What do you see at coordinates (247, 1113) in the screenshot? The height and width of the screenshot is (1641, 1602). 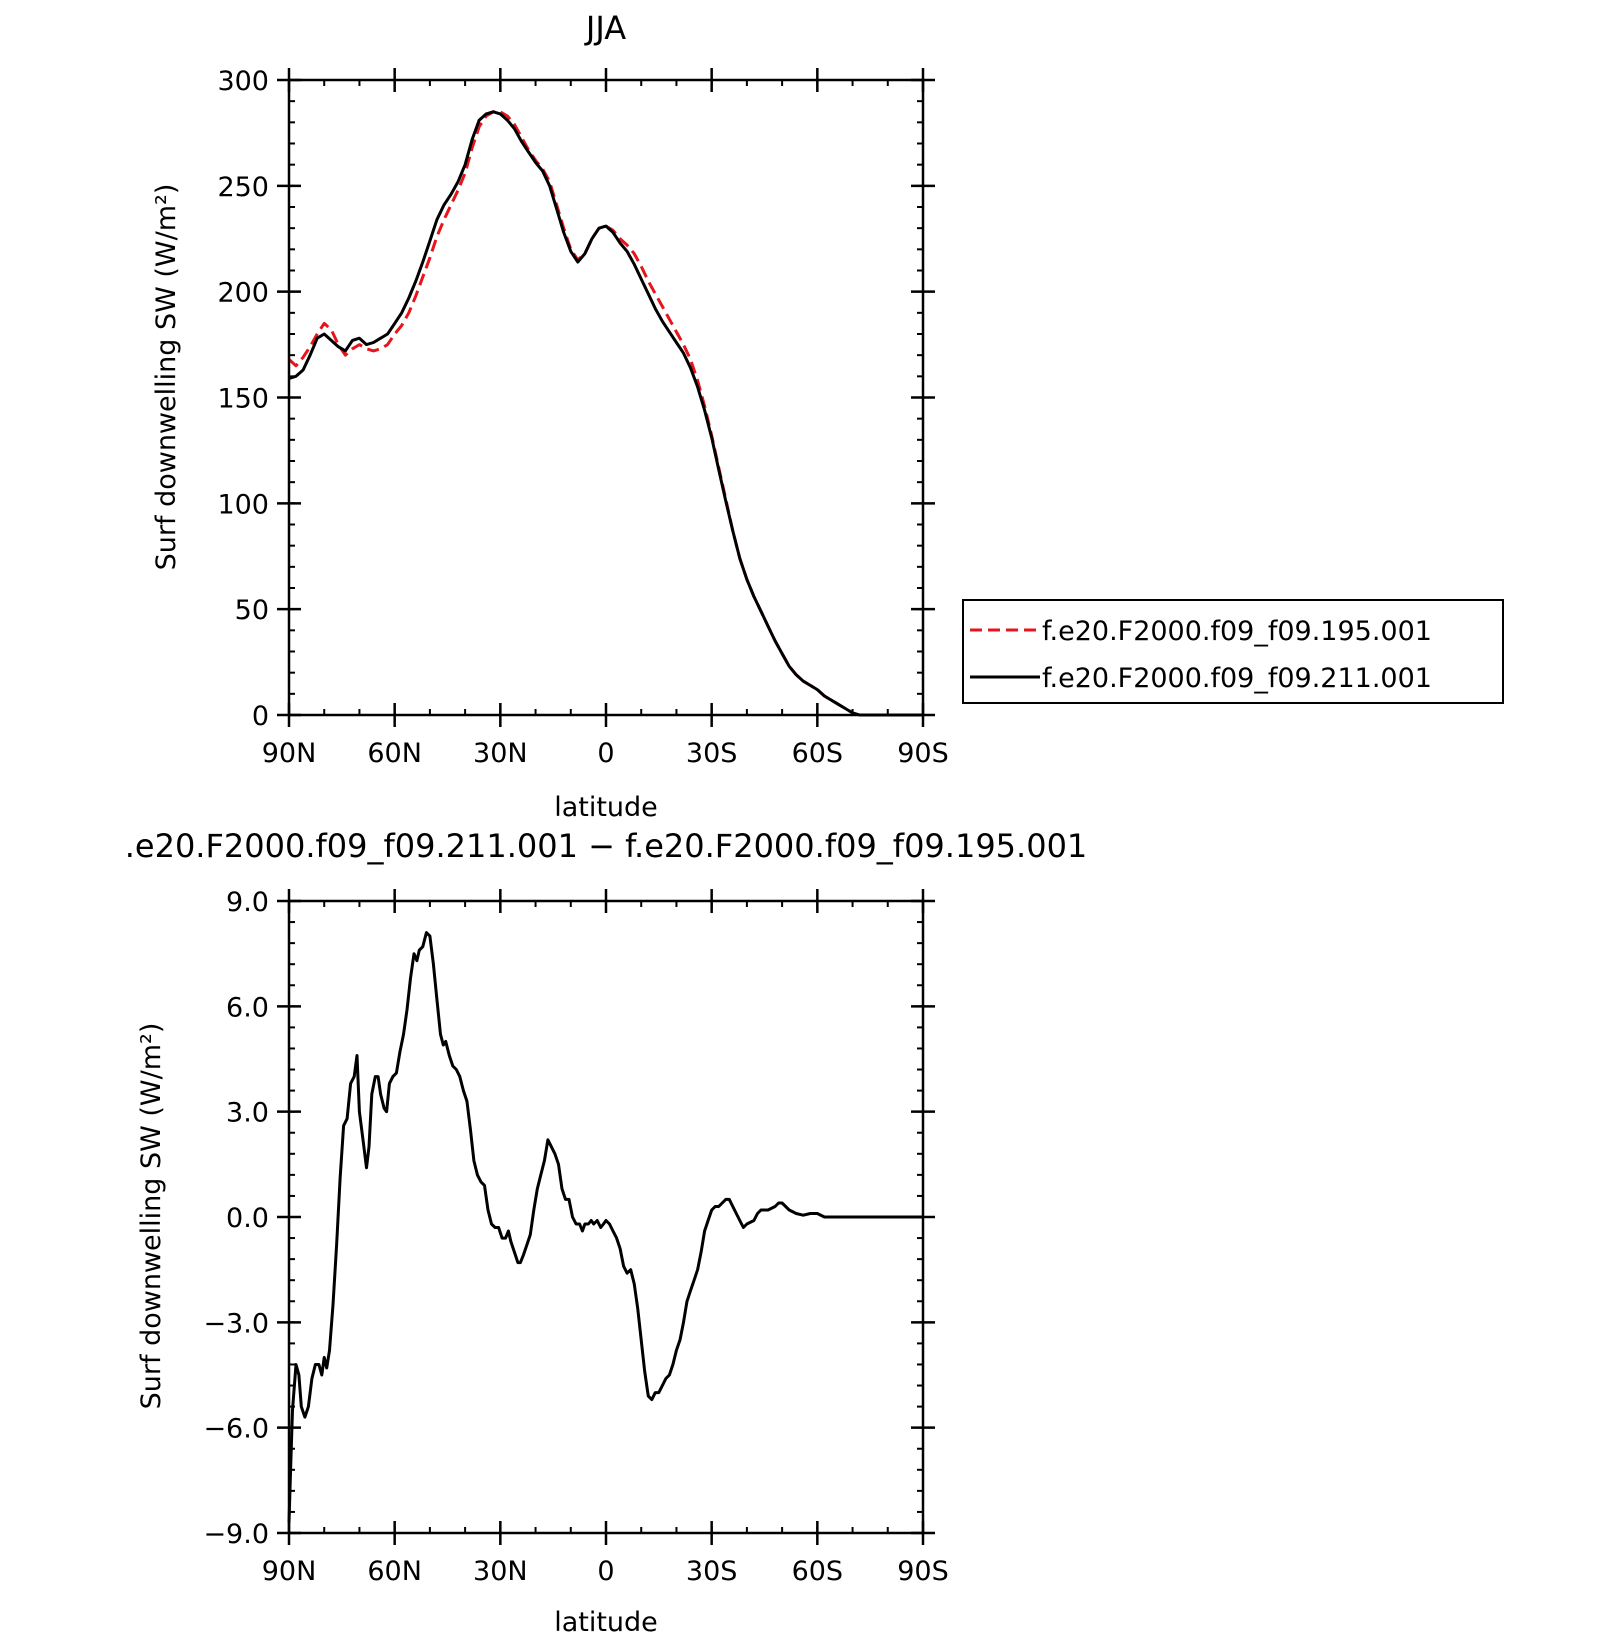 I see `bottom-y-tick-label: 3.0` at bounding box center [247, 1113].